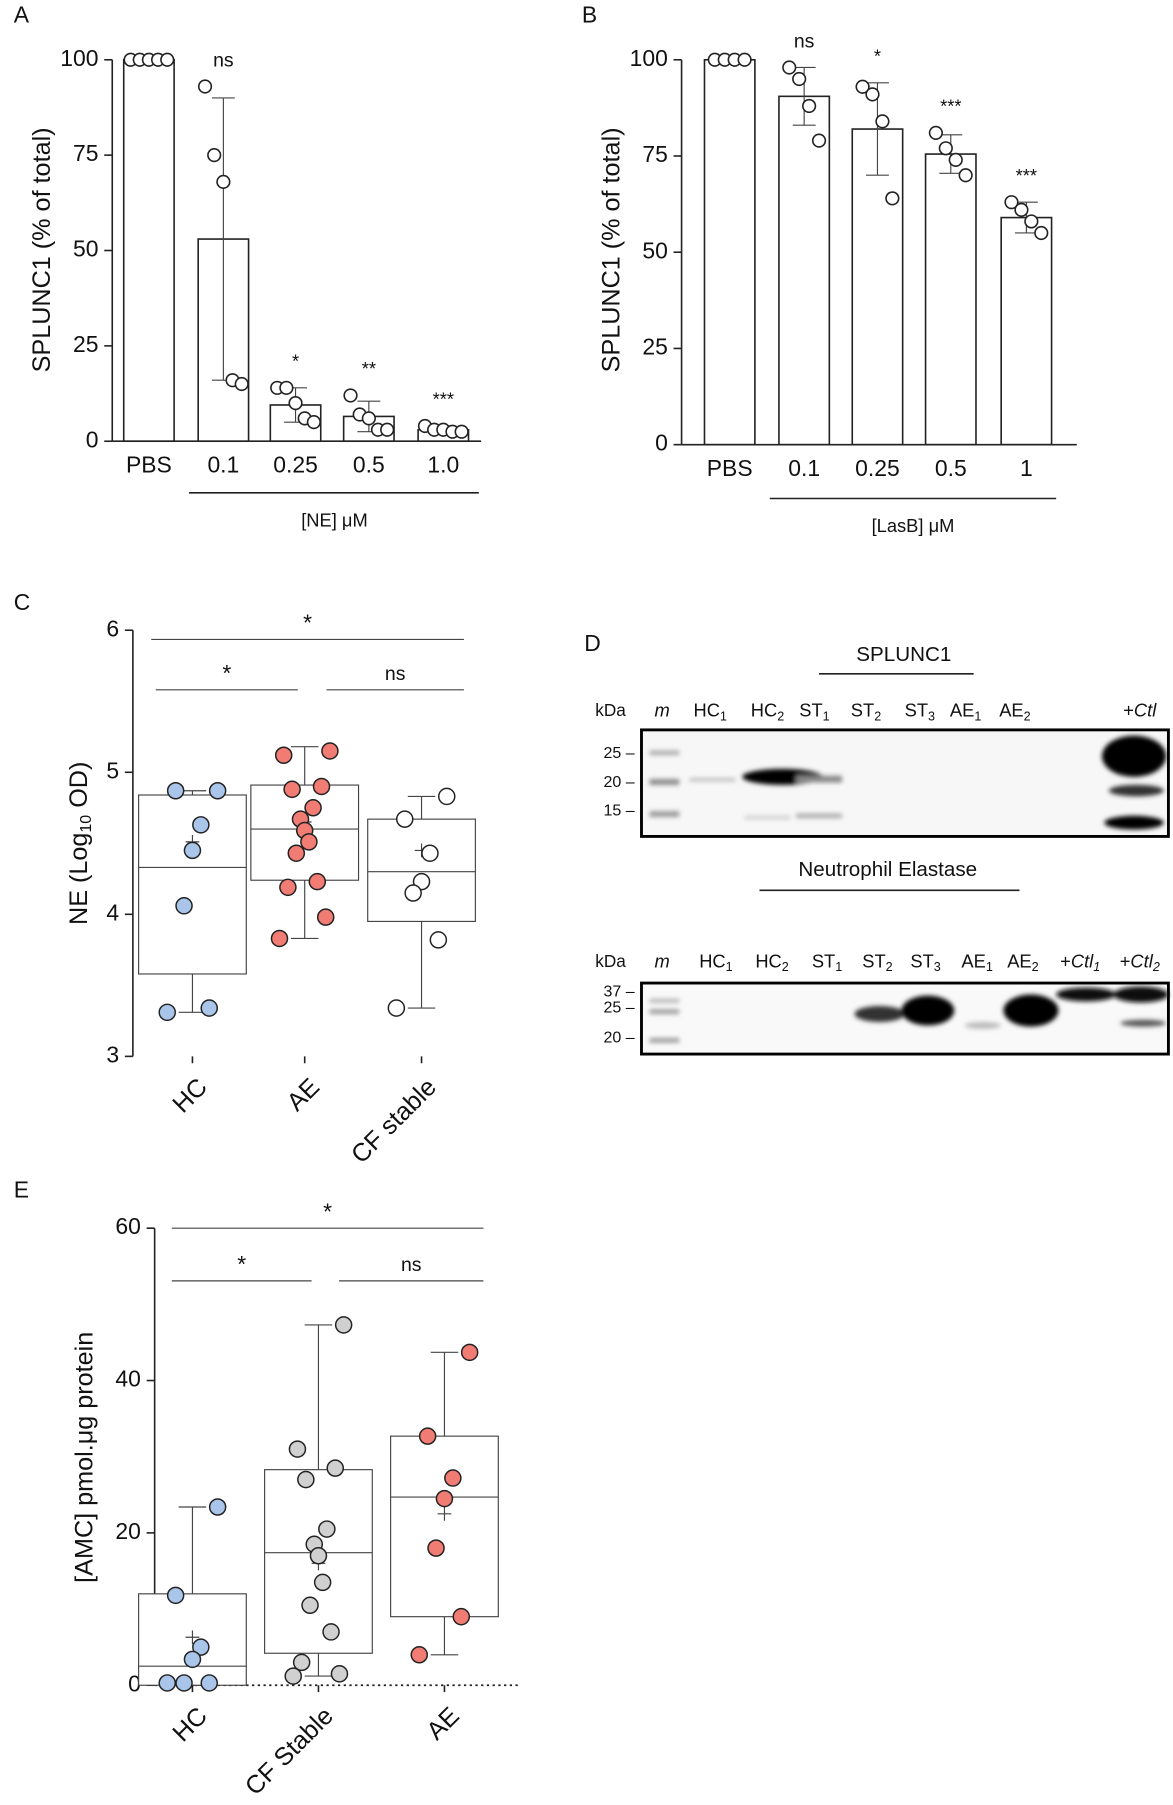 The height and width of the screenshot is (1805, 1173). I want to click on x-tick-label: 0.1, so click(223, 464).